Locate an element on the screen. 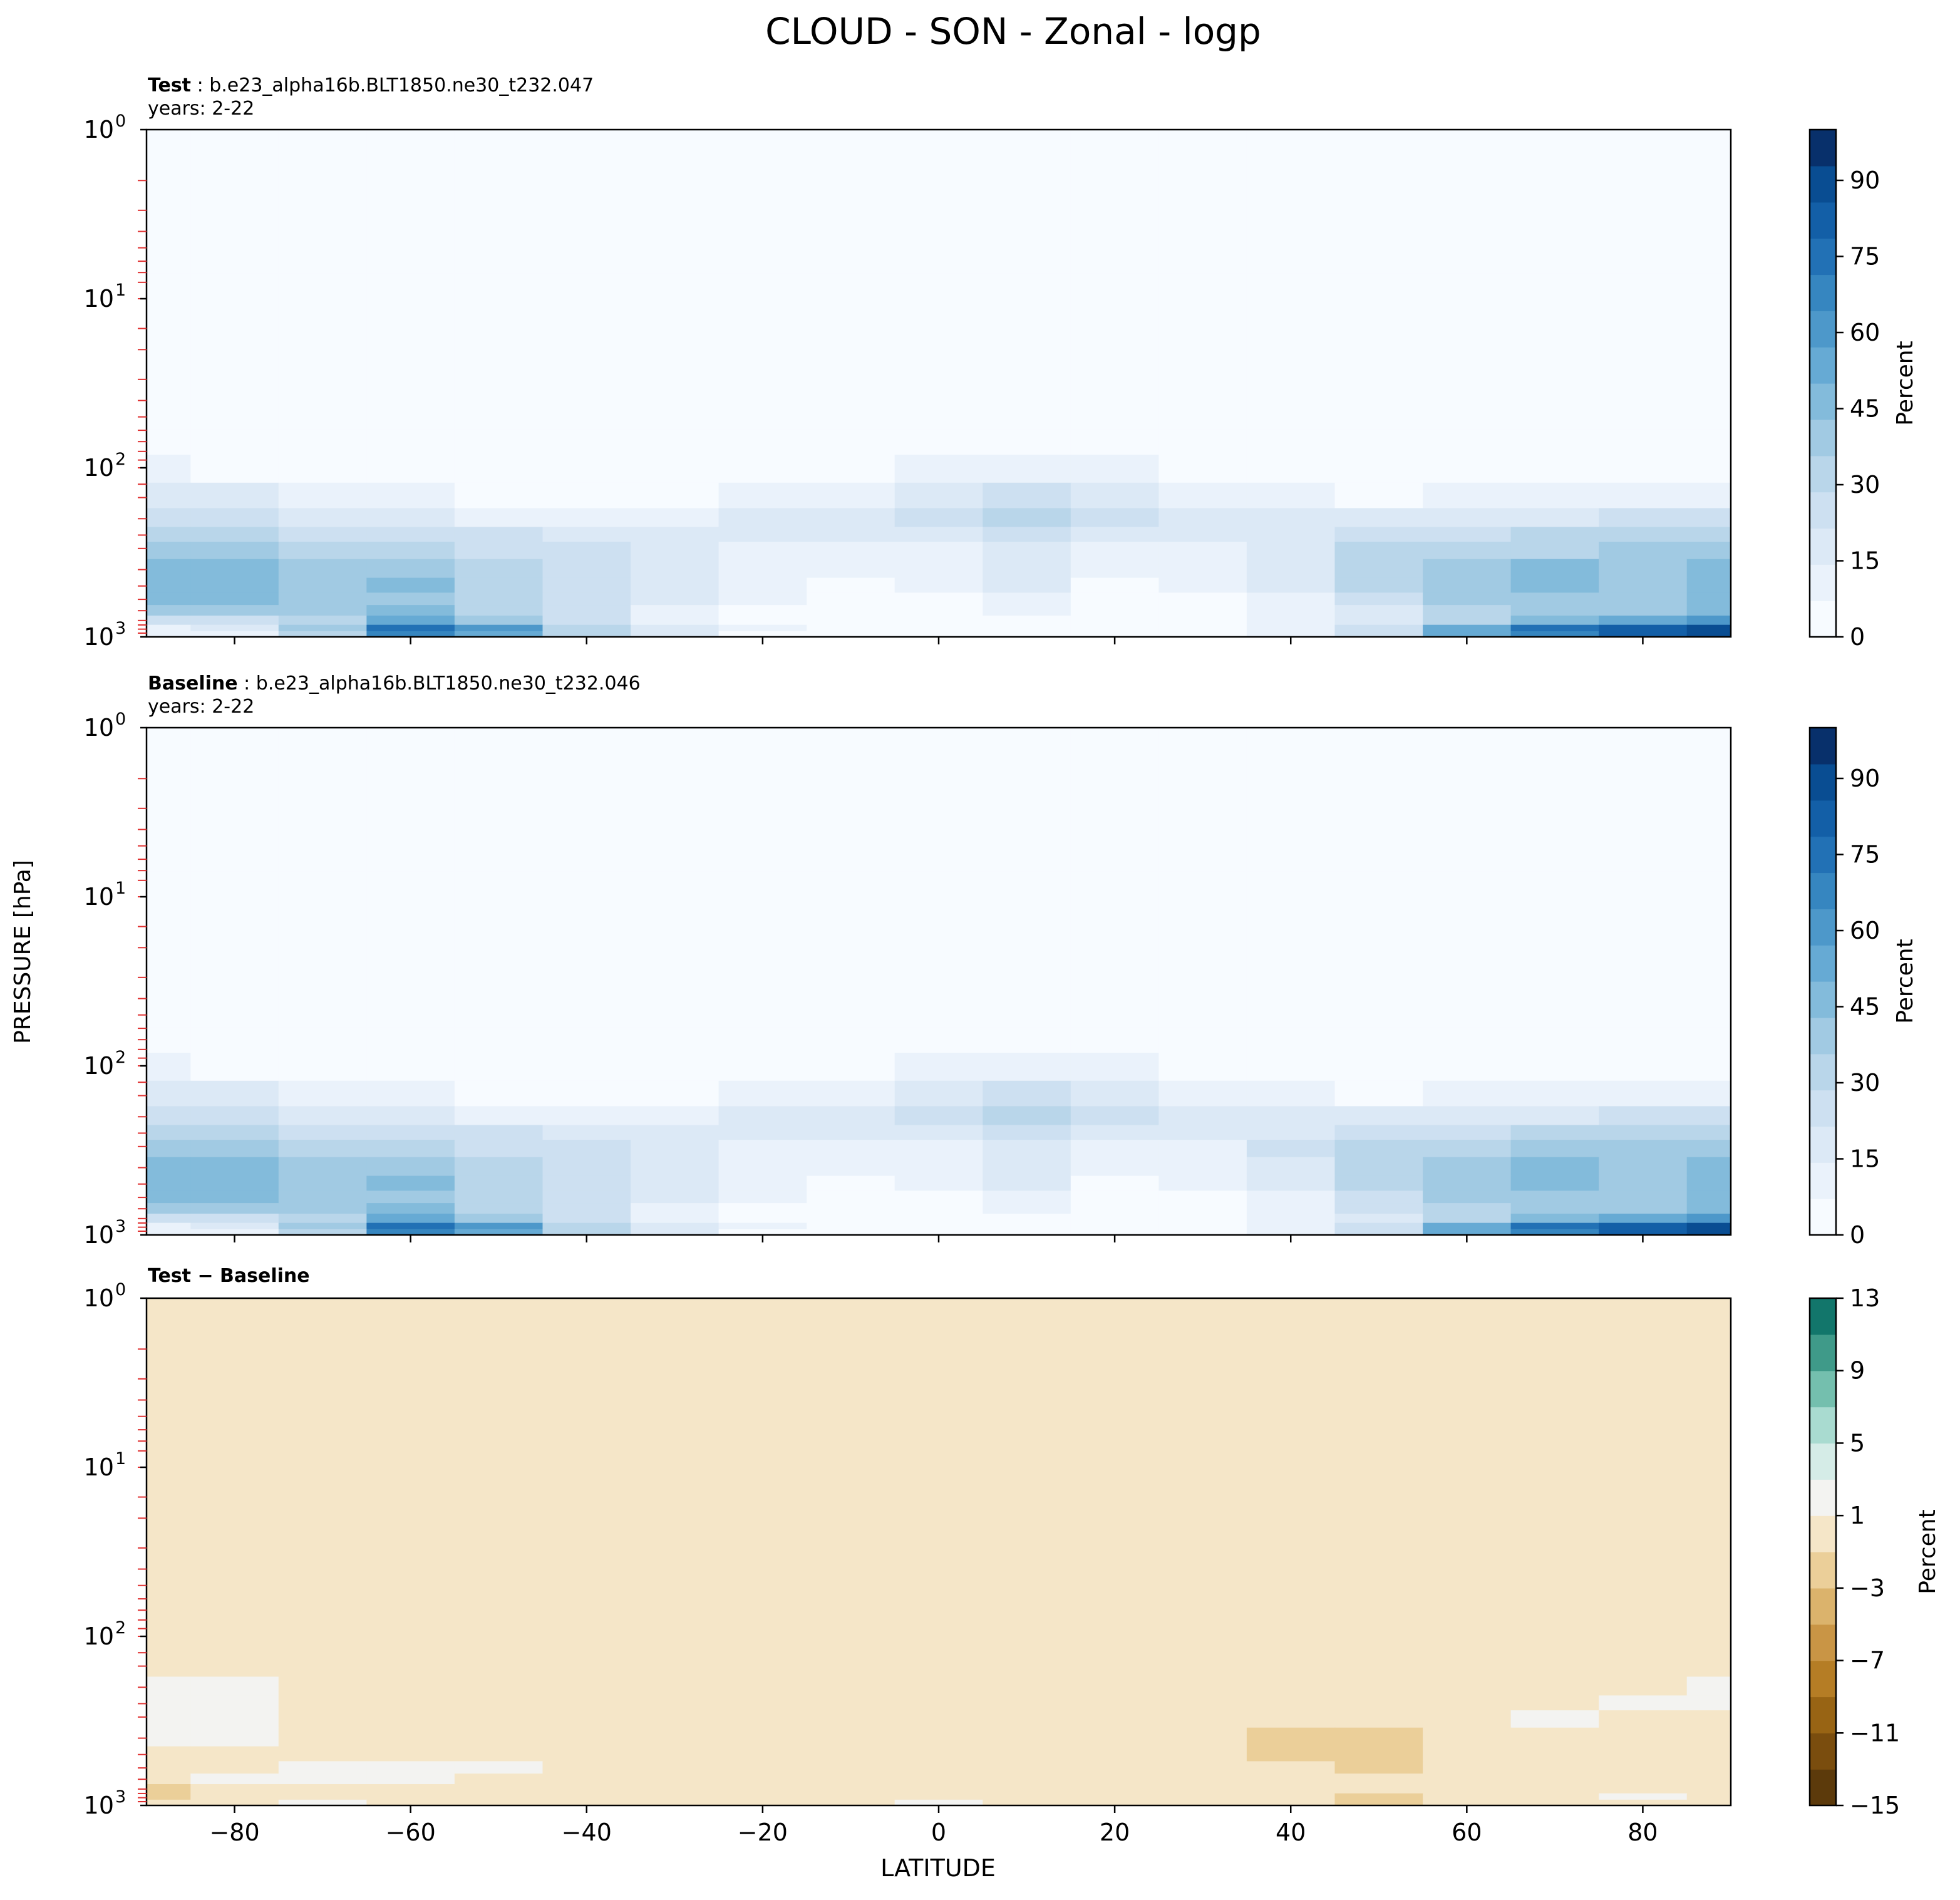 This screenshot has width=1960, height=1900. colorbar-label: Percent is located at coordinates (1905, 383).